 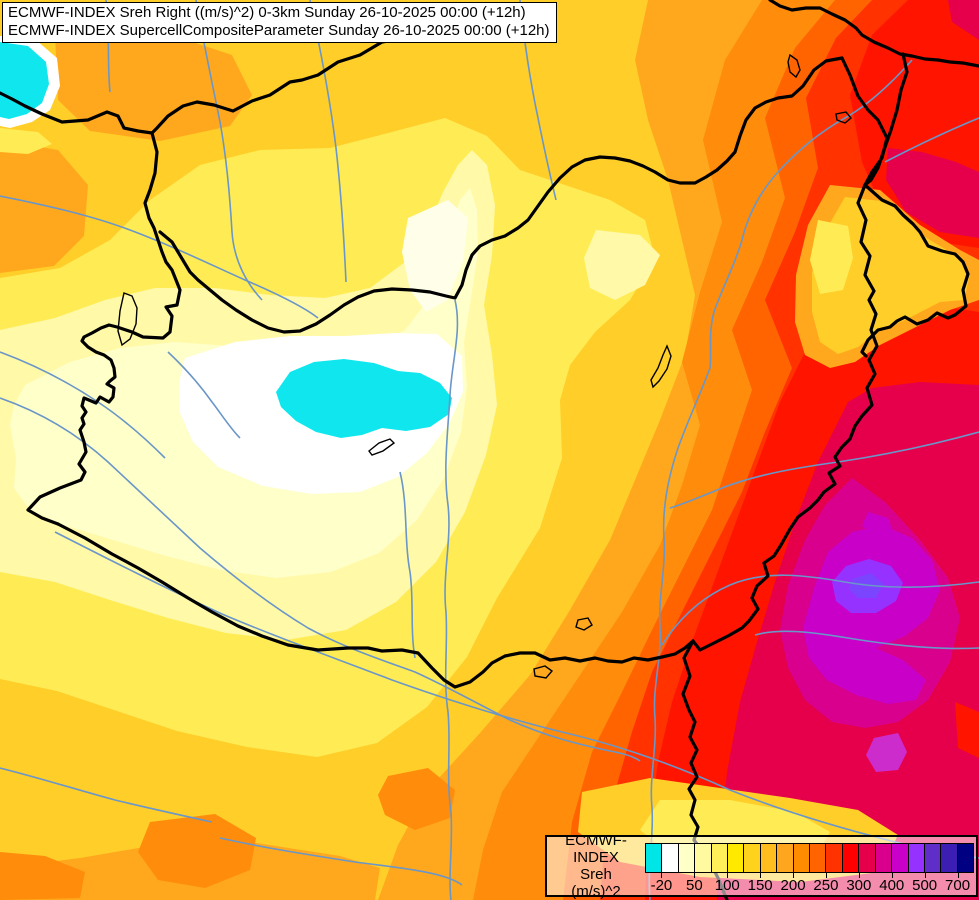 What do you see at coordinates (892, 885) in the screenshot?
I see `legend-tick-label: 400` at bounding box center [892, 885].